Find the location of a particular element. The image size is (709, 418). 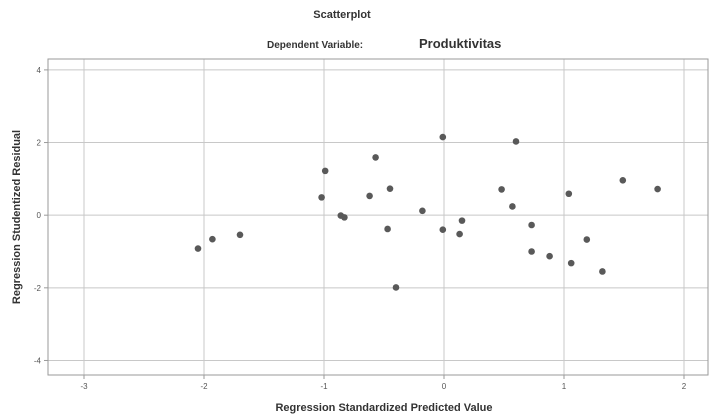

y-axis-label: Regression Studentized Residual is located at coordinates (17, 217).